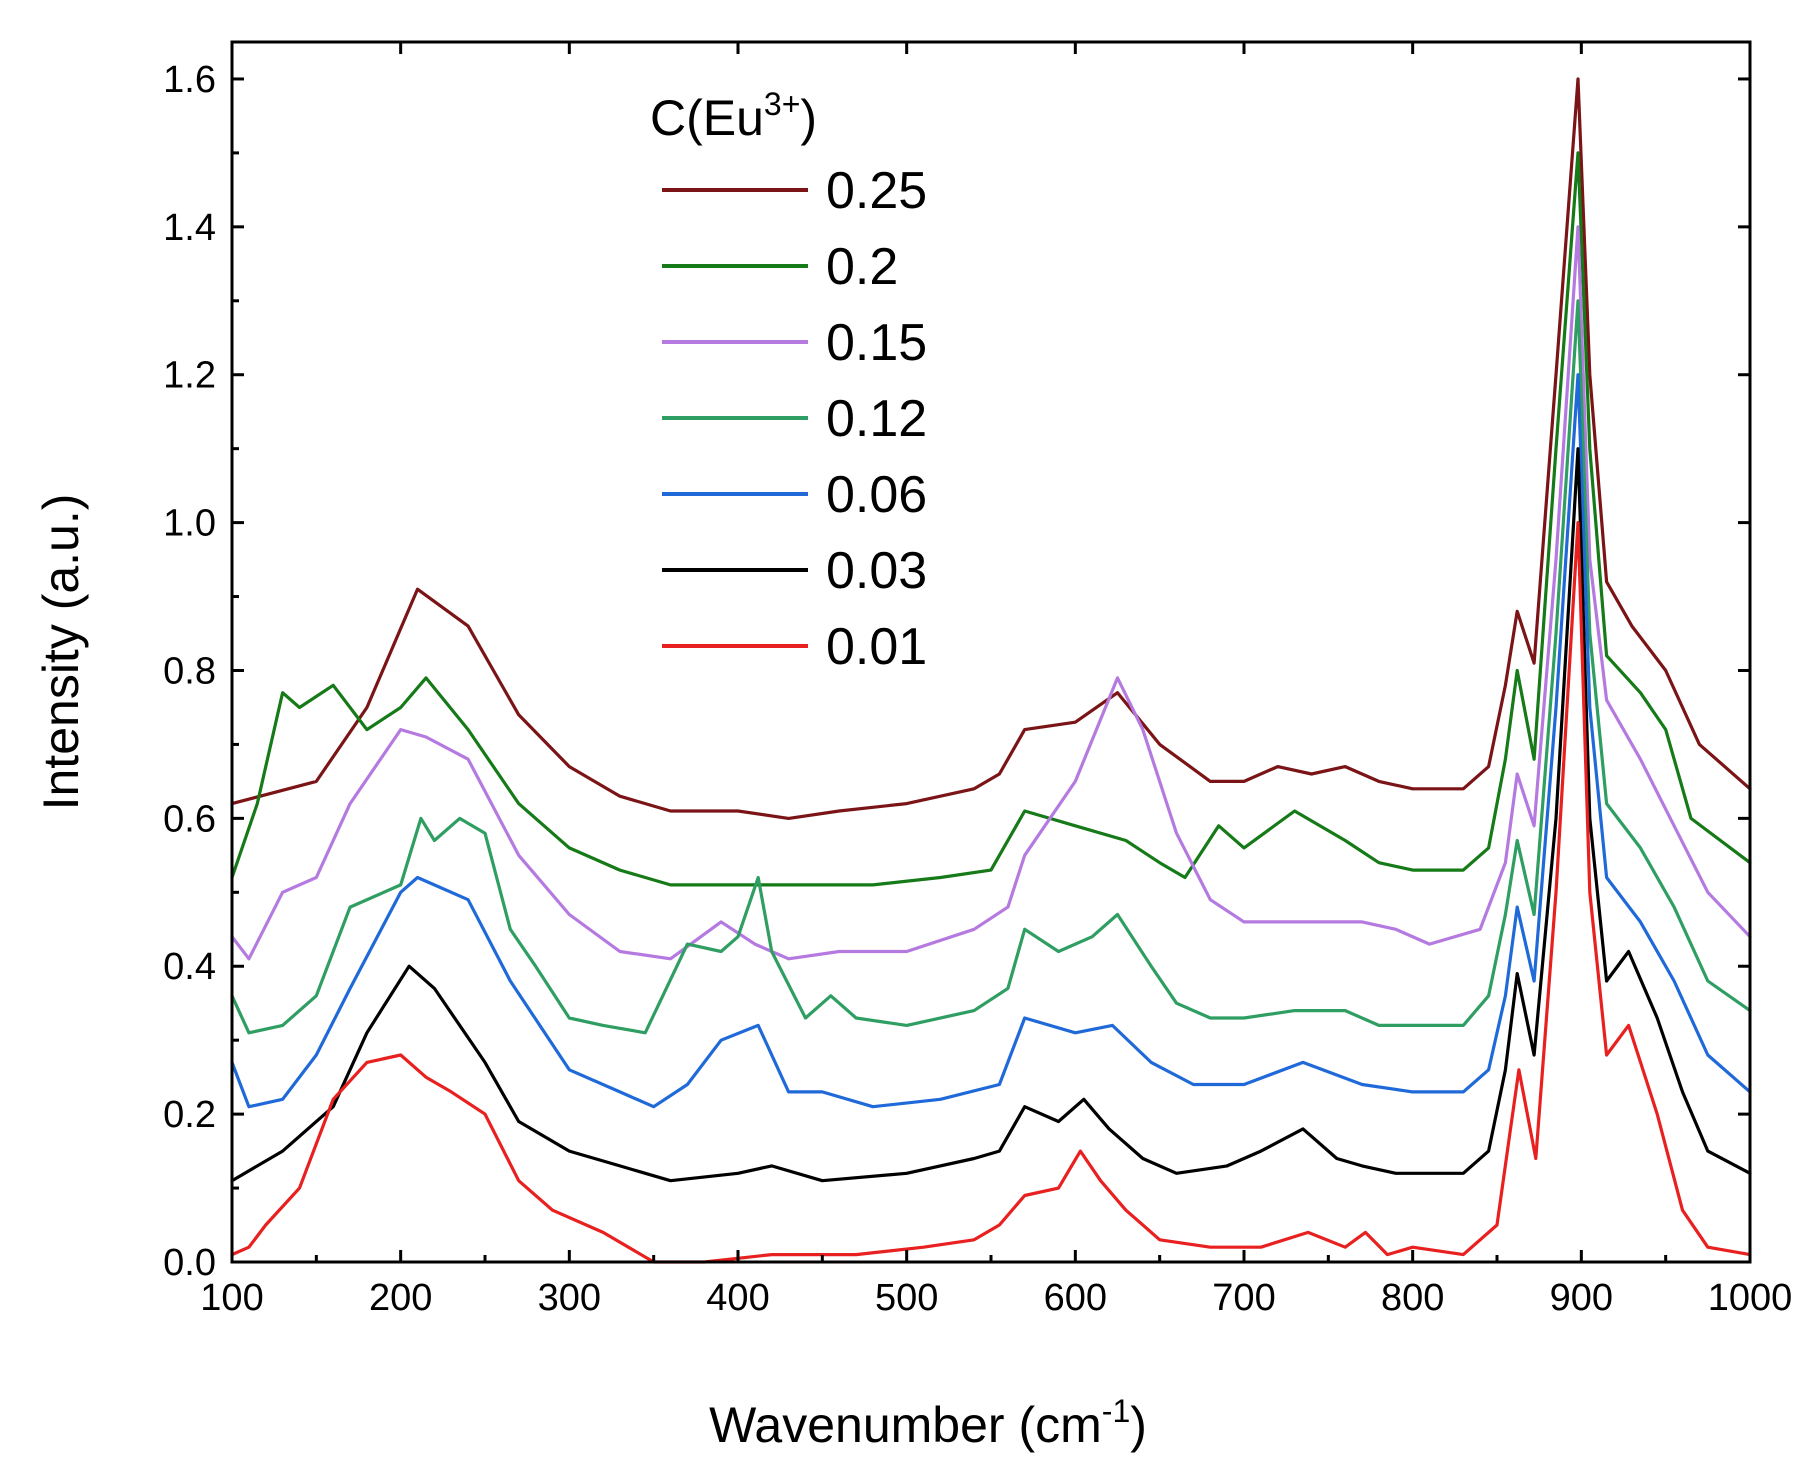 Image resolution: width=1812 pixels, height=1476 pixels. Describe the element at coordinates (1750, 1298) in the screenshot. I see `x-tick-label: 1000` at that location.